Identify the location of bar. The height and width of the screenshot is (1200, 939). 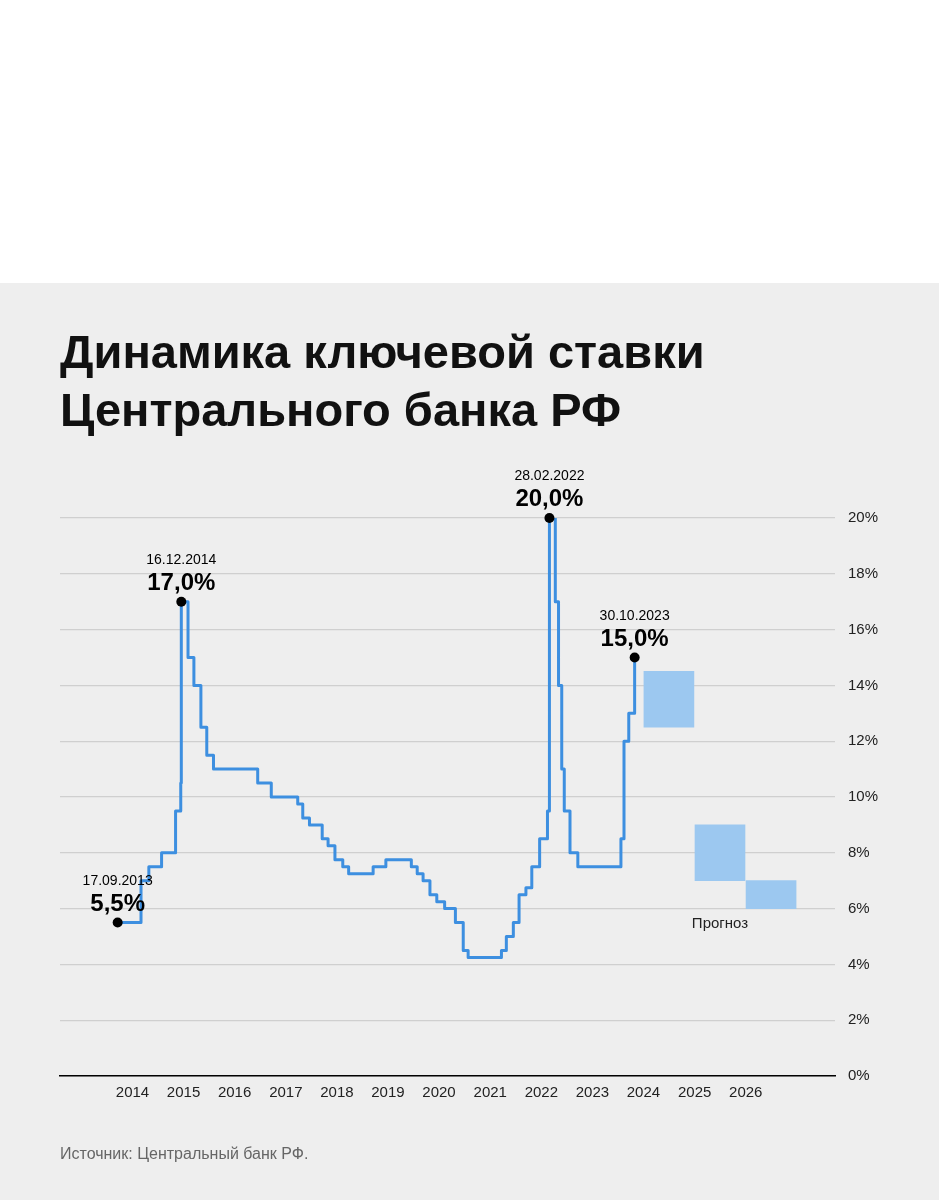
(669, 699).